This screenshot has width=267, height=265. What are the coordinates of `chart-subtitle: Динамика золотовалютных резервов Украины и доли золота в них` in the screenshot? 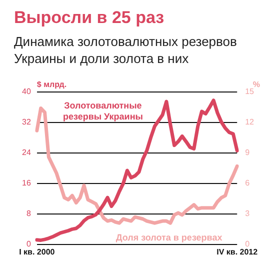 It's located at (126, 50).